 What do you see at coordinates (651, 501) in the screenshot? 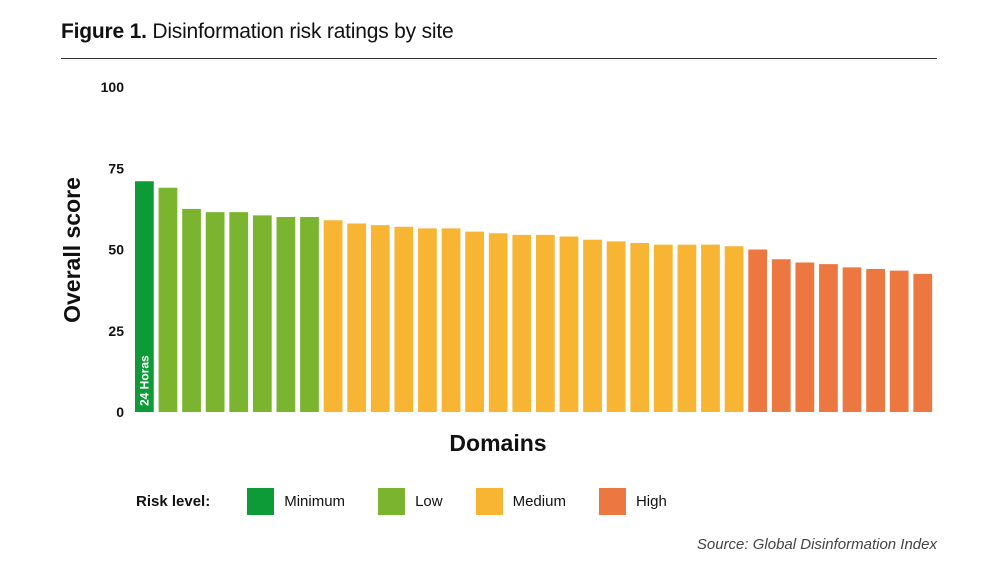
I see `legend-label-high: High` at bounding box center [651, 501].